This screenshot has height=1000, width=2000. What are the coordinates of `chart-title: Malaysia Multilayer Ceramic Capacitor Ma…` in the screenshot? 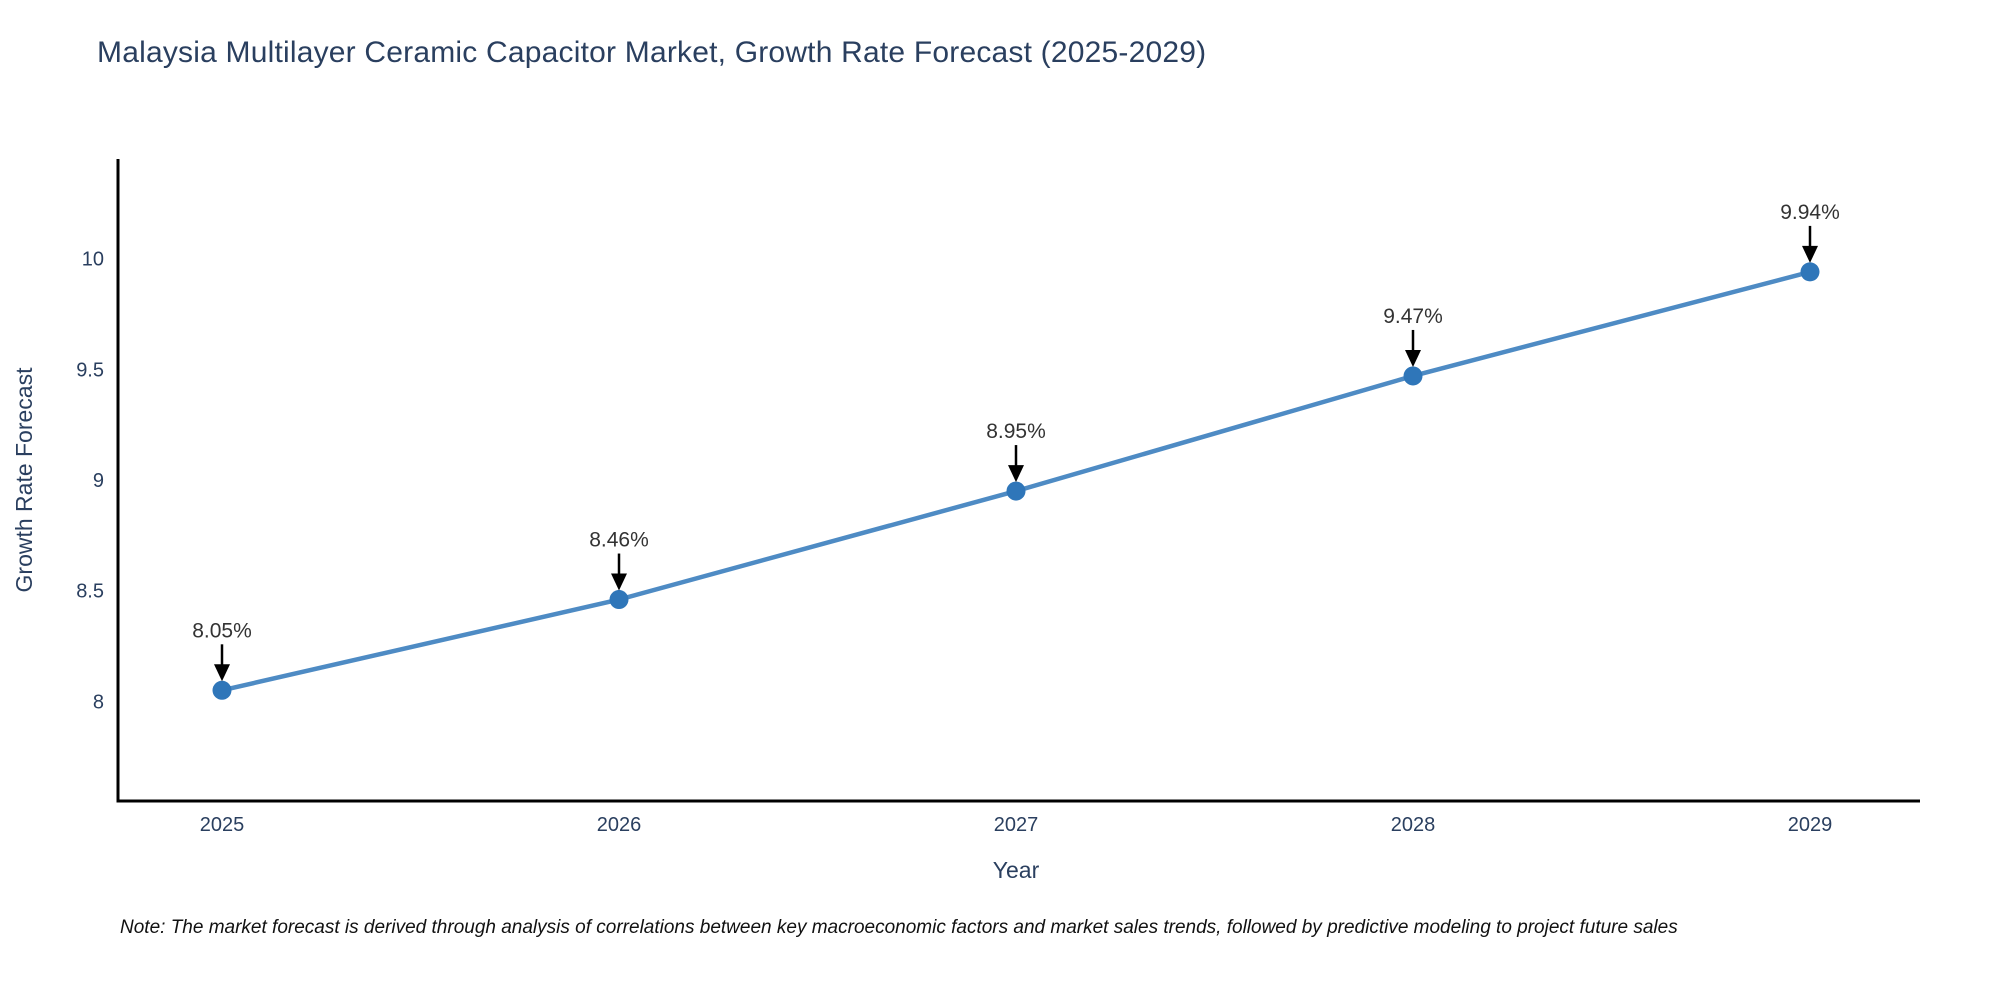 It's located at (652, 52).